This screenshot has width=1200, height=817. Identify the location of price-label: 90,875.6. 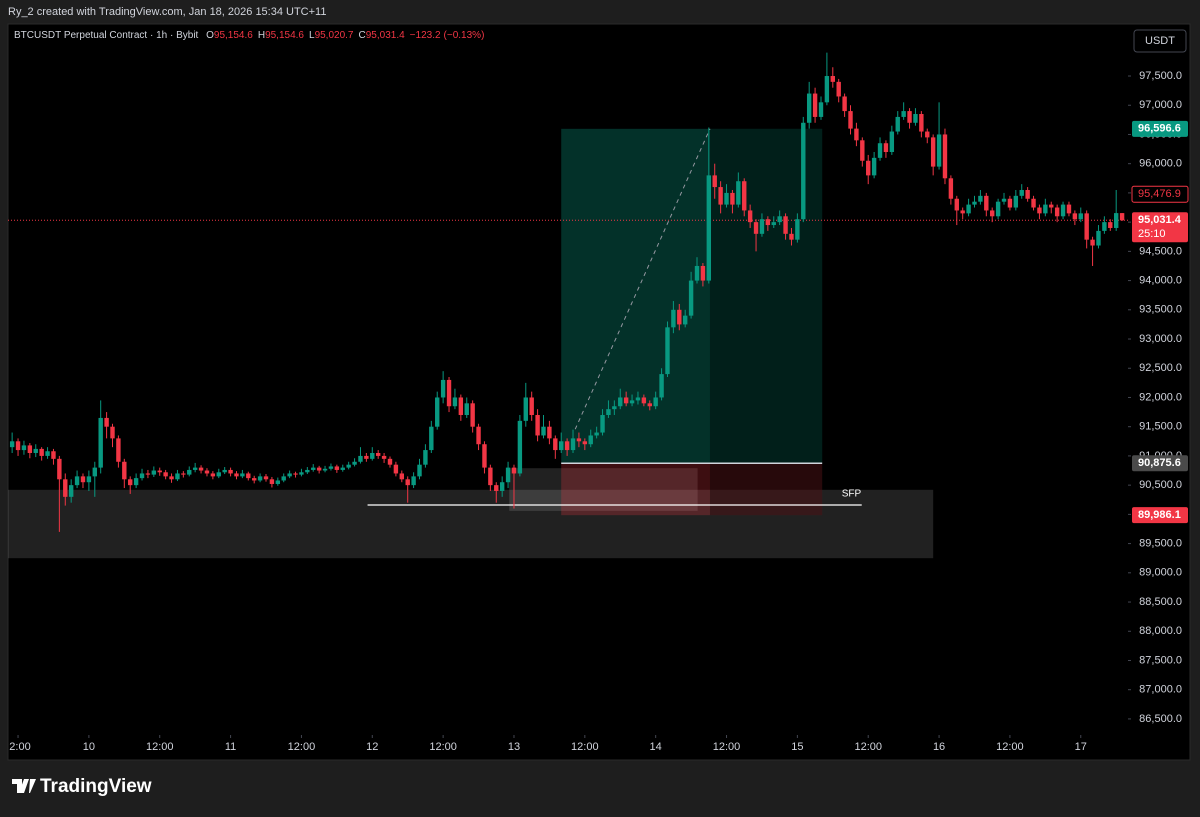
(1159, 463).